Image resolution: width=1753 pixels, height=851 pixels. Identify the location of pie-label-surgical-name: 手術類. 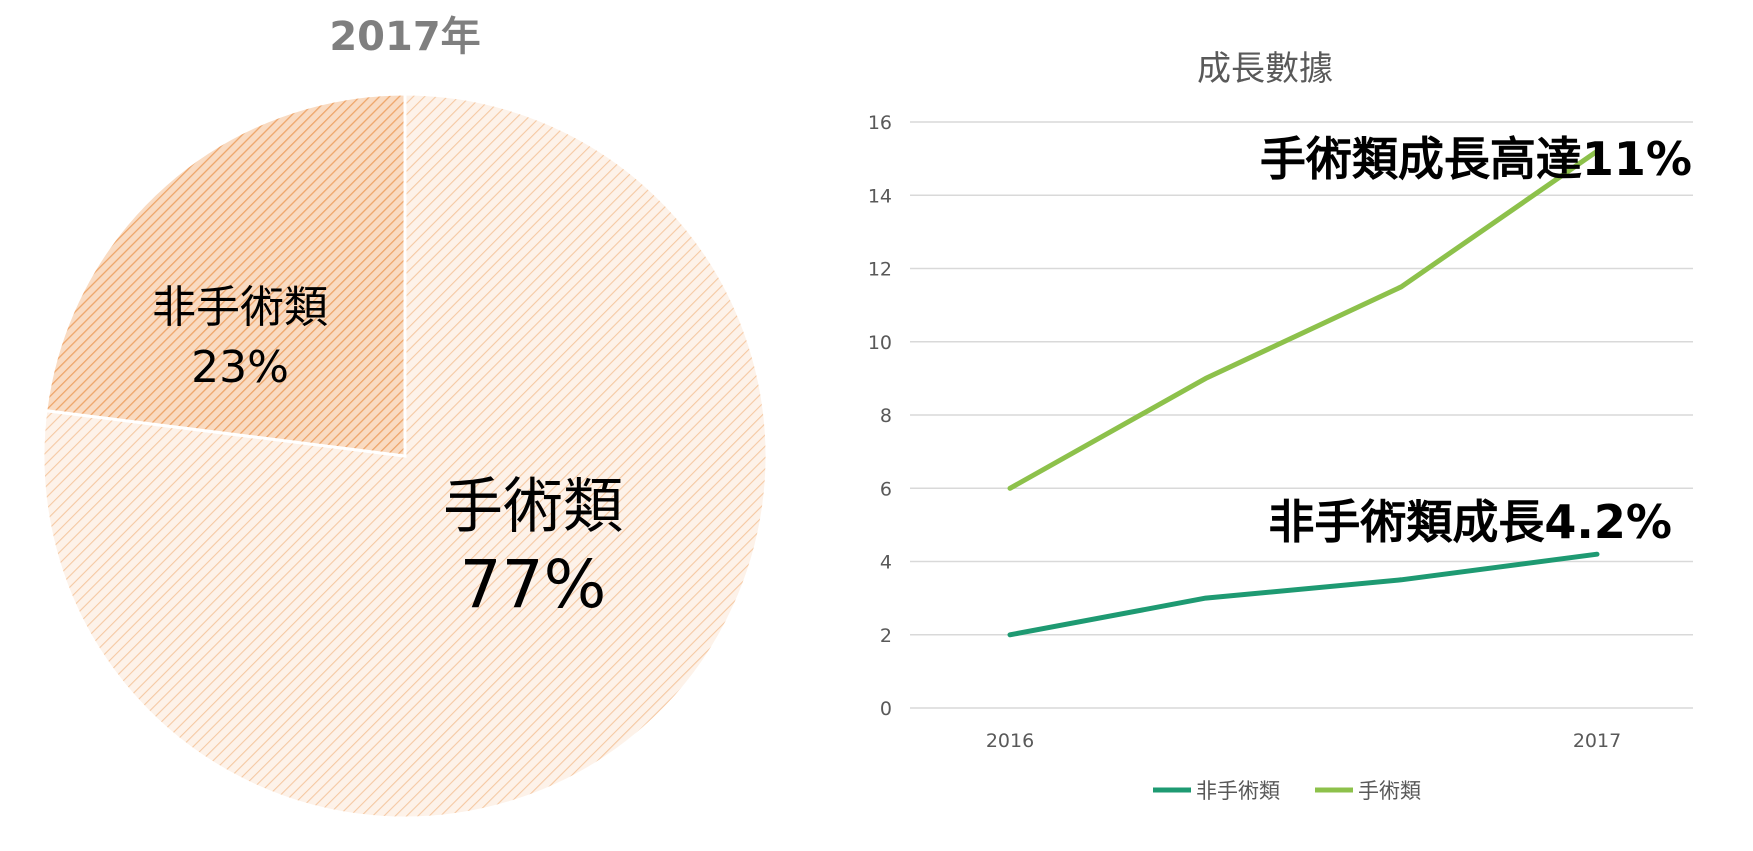
(533, 507).